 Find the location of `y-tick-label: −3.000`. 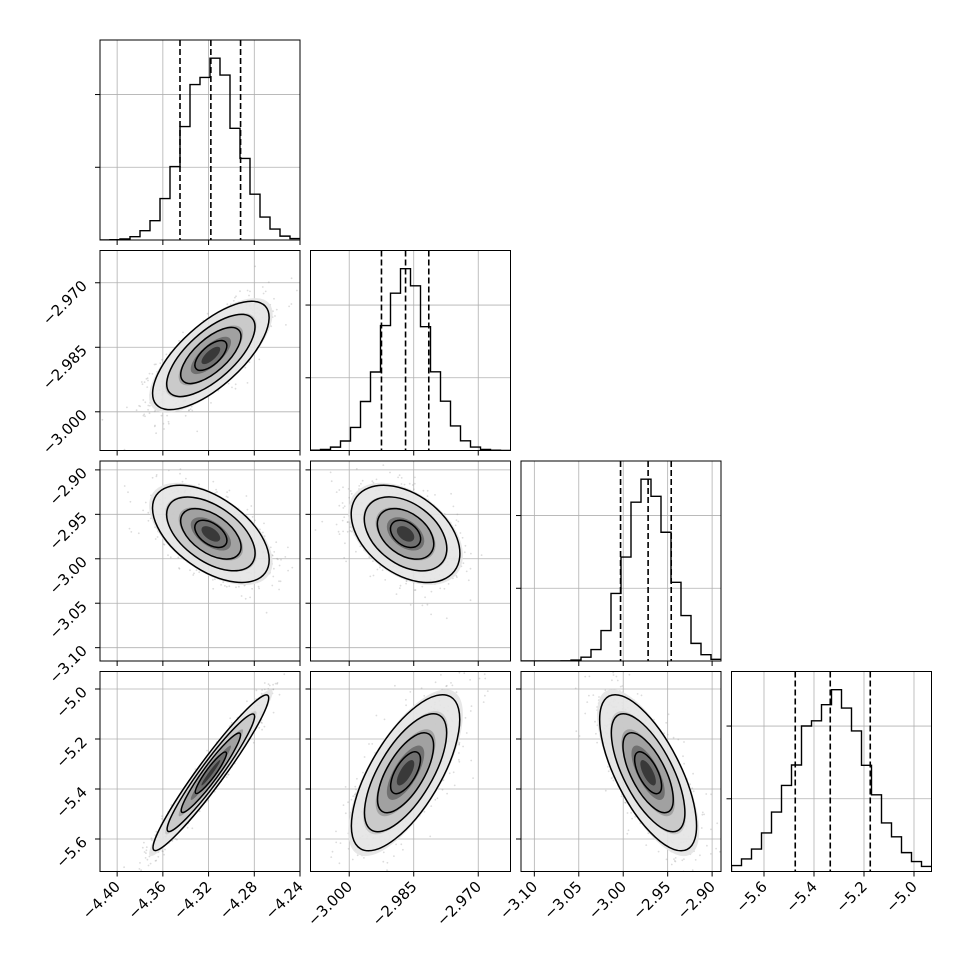

y-tick-label: −3.000 is located at coordinates (65, 432).